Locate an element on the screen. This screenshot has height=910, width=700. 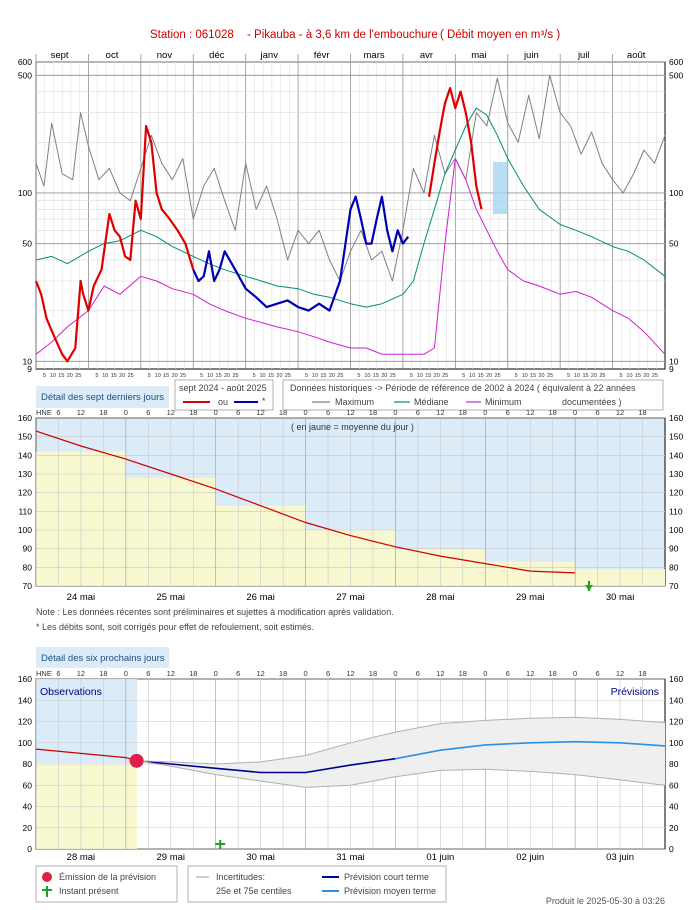
forecast-legend-box-left is located at coordinates (106, 884).